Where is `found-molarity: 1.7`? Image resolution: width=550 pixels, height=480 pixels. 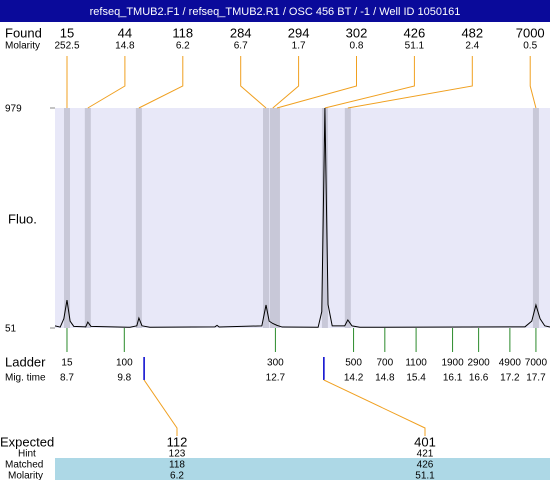
found-molarity: 1.7 is located at coordinates (299, 46).